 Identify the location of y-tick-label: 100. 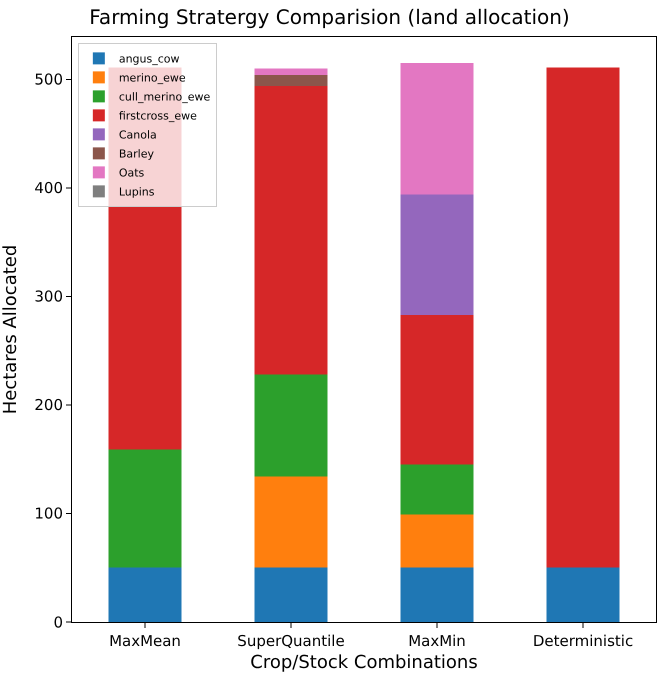
(48, 513).